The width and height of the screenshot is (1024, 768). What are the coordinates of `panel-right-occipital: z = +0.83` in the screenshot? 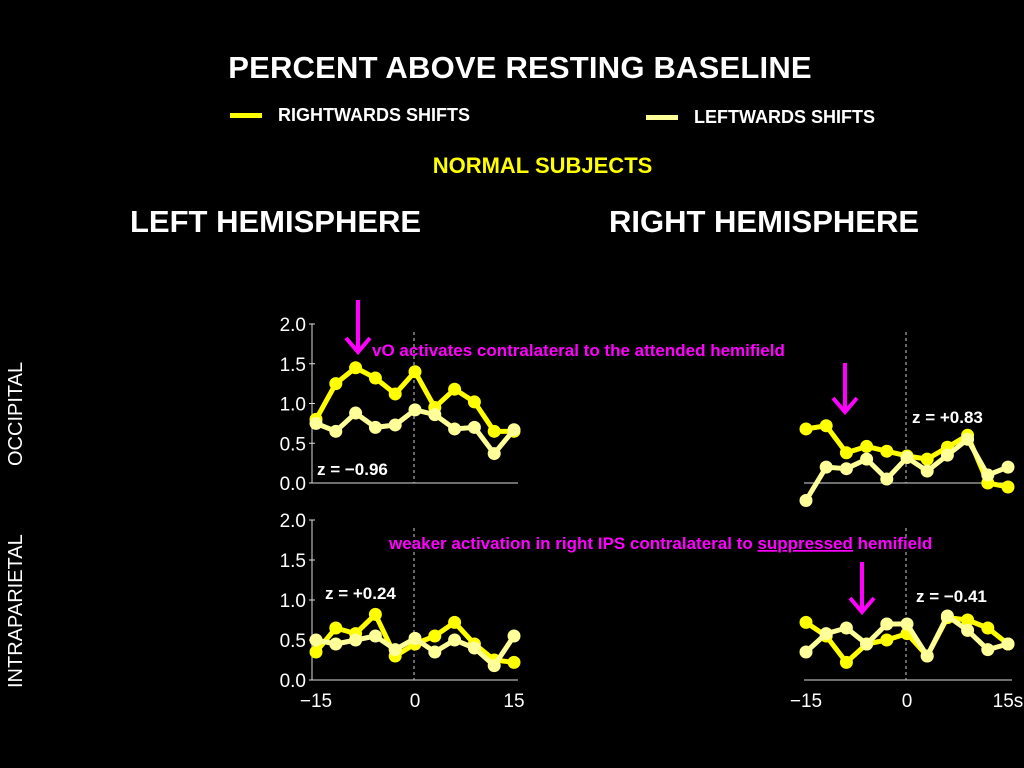 It's located at (907, 419).